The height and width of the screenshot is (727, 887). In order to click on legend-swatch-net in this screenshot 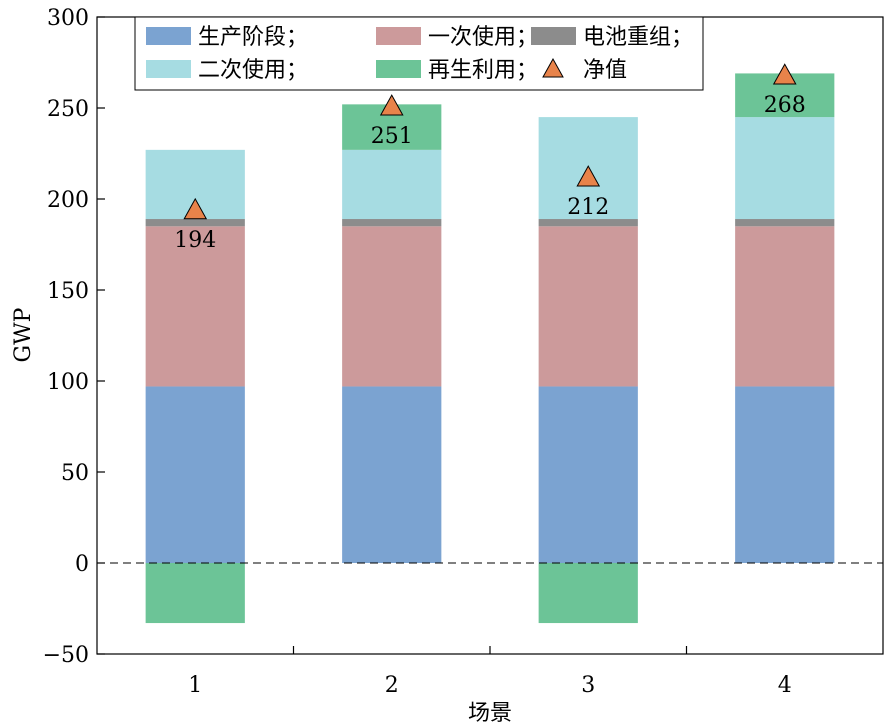, I will do `click(553, 67)`.